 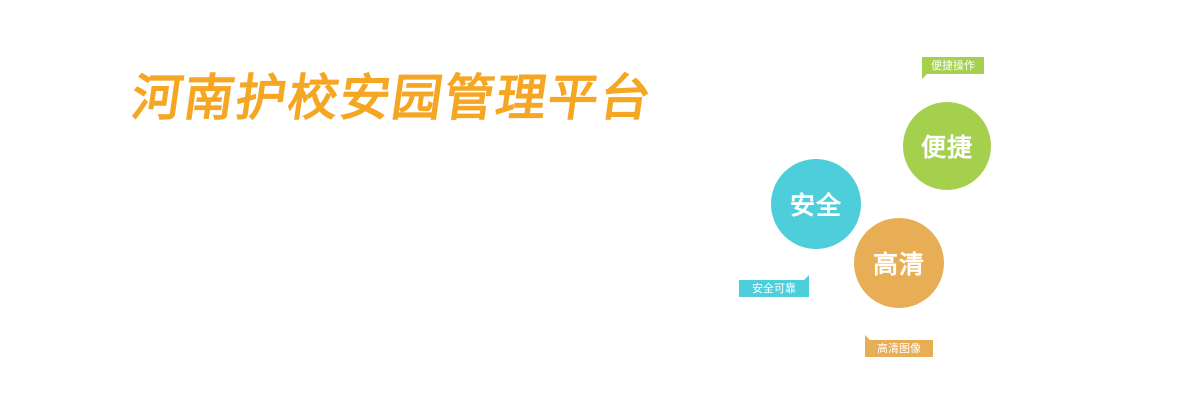 I want to click on feature-circle-convenient: 便捷, so click(x=947, y=146).